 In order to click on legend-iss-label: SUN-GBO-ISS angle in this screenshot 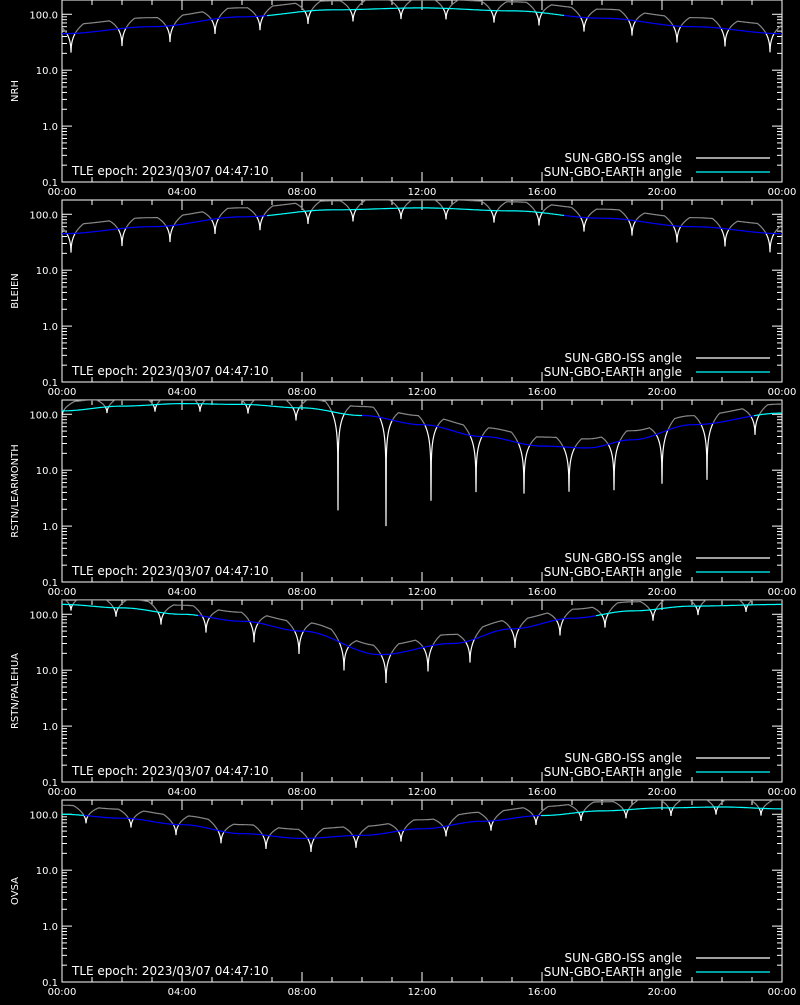, I will do `click(623, 958)`.